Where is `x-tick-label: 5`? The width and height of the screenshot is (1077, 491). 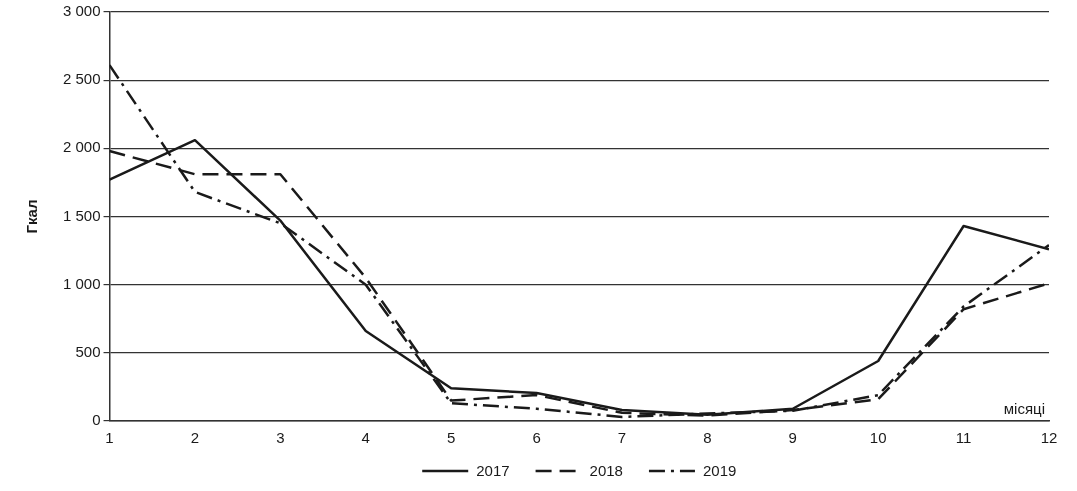
x-tick-label: 5 is located at coordinates (451, 438).